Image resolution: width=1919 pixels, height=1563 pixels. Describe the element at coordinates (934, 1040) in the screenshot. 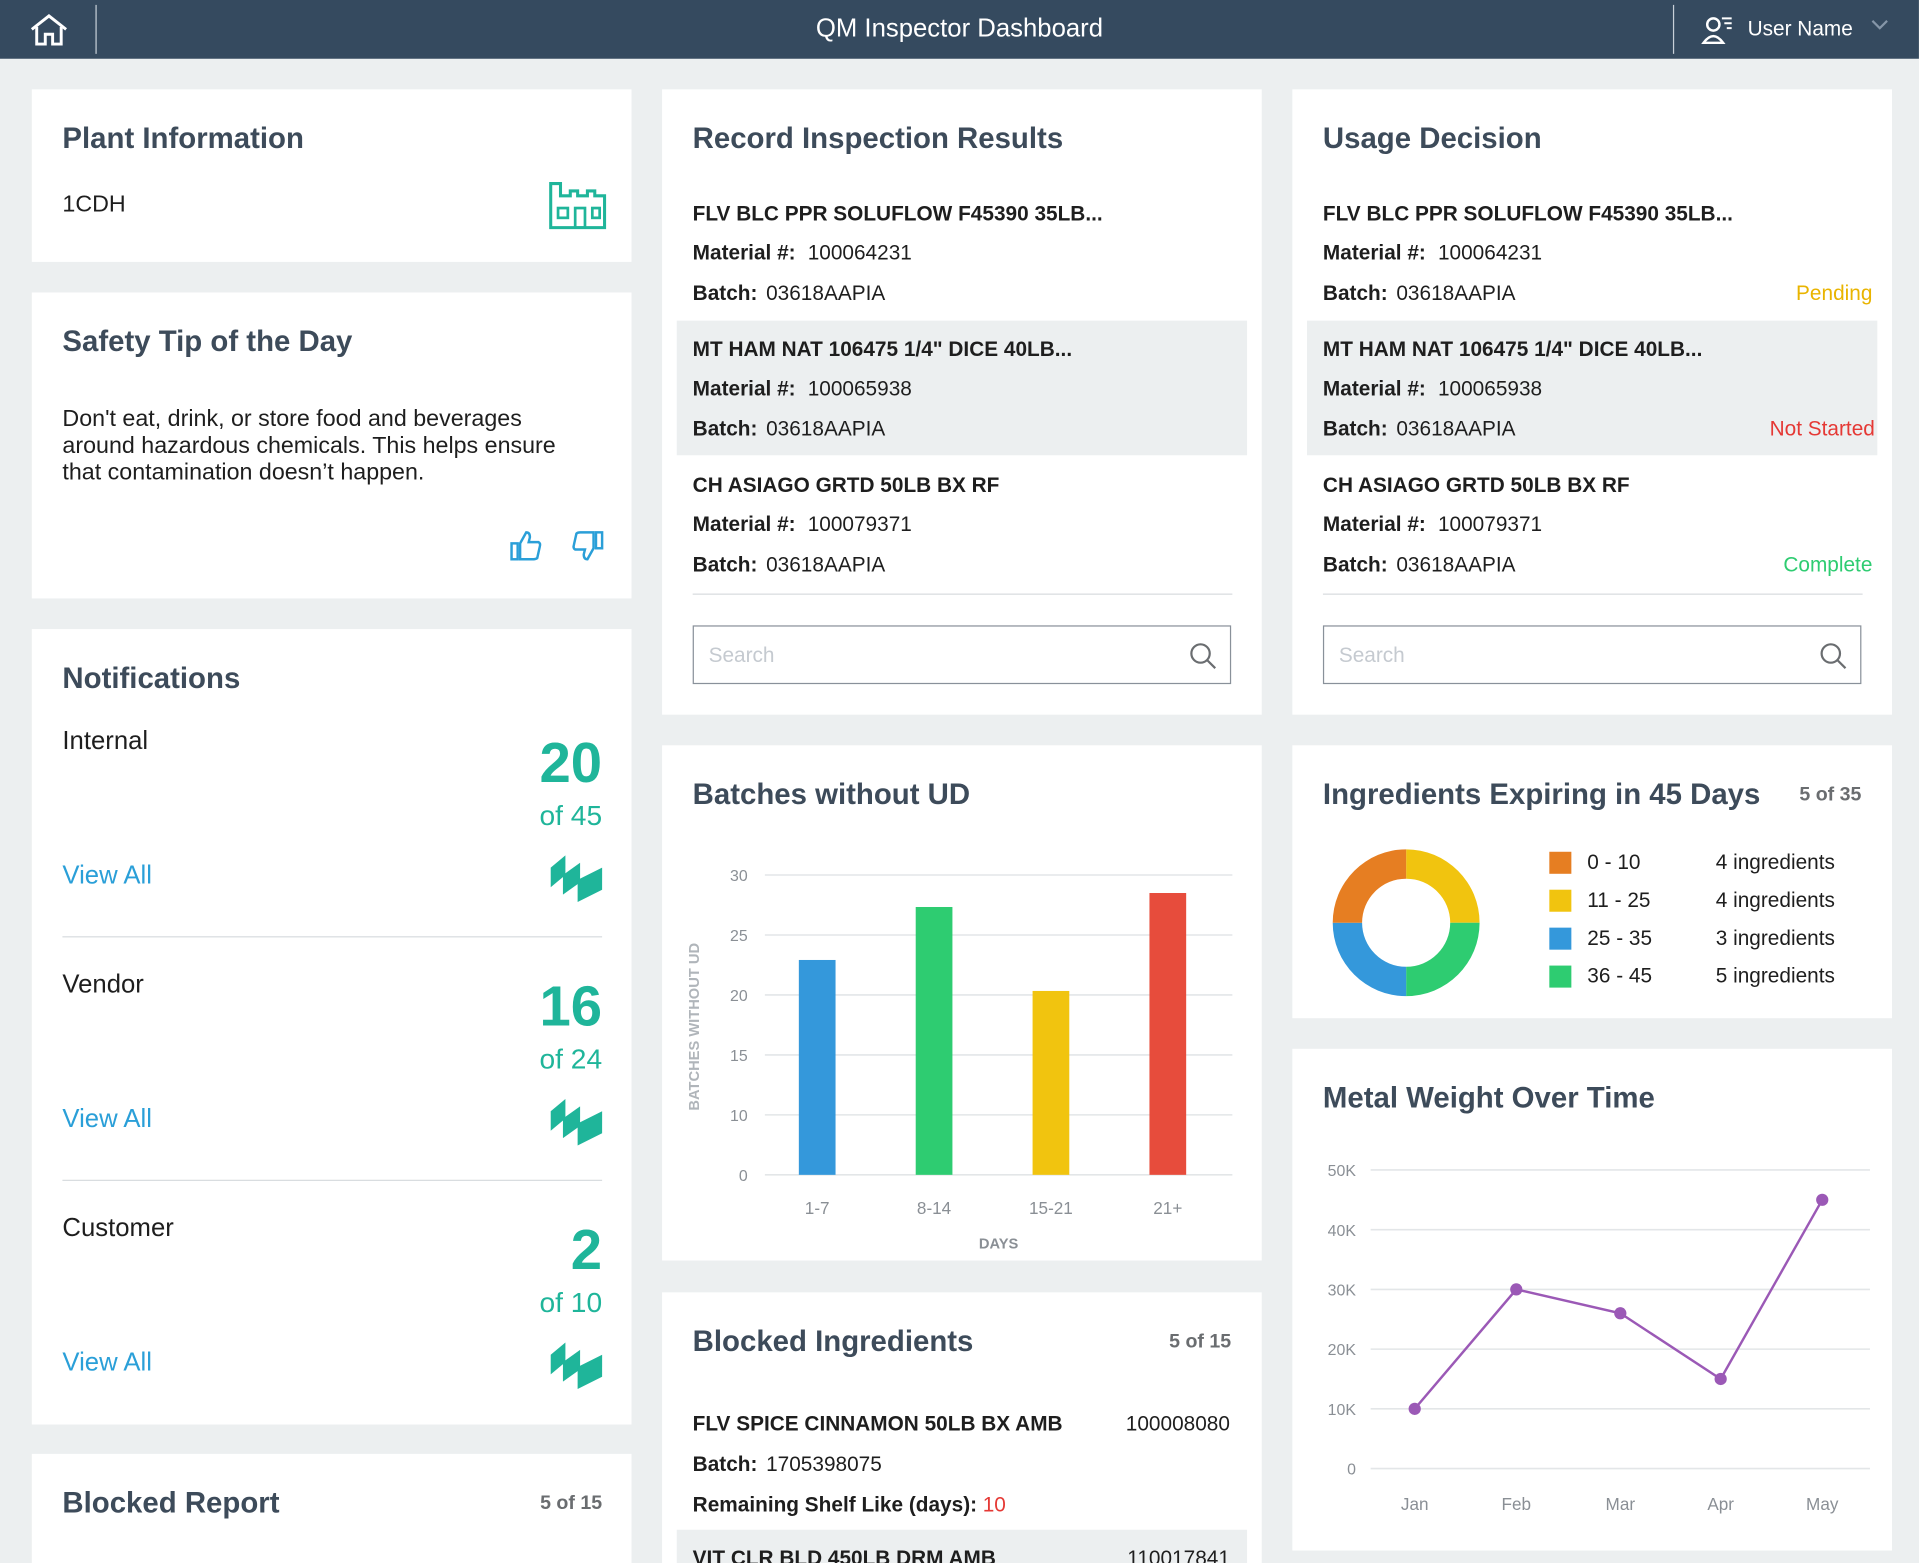

I see `bar` at that location.